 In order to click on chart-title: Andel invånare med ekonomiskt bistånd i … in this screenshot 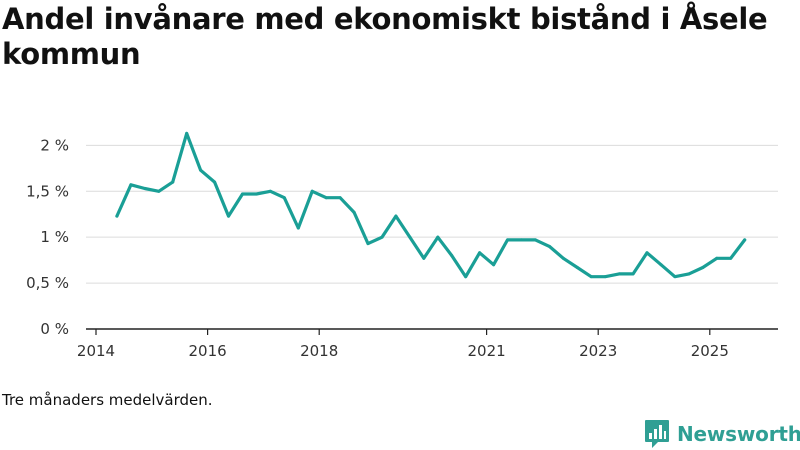, I will do `click(385, 36)`.